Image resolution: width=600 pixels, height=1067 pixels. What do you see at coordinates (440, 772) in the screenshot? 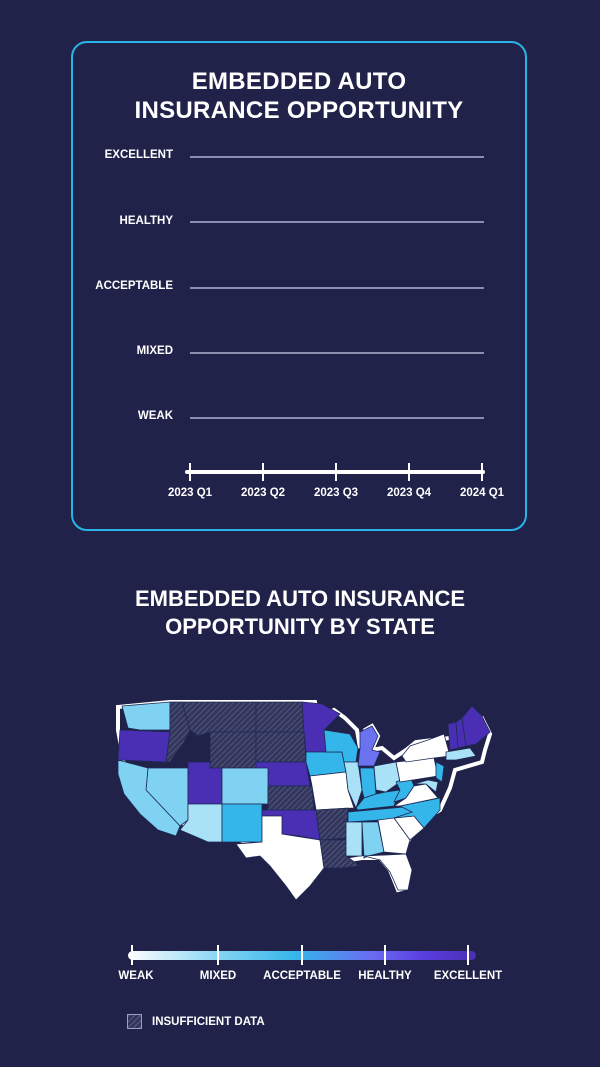
I see `state-NJ` at bounding box center [440, 772].